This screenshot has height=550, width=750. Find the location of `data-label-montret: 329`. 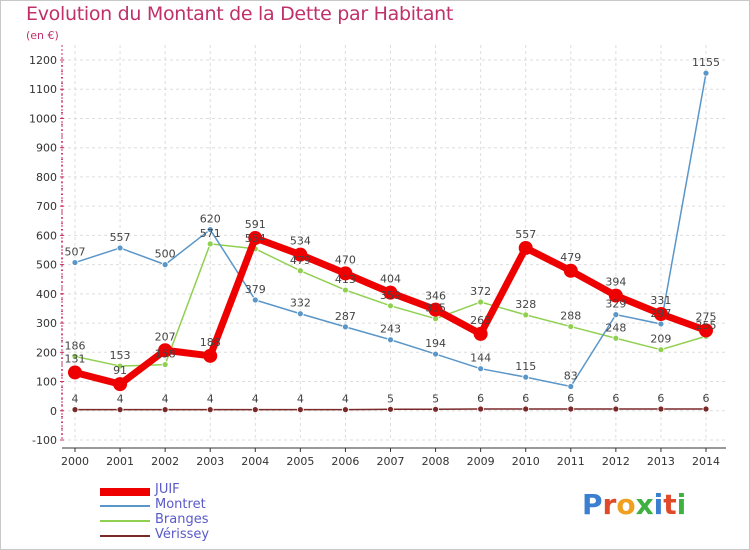

data-label-montret: 329 is located at coordinates (615, 304).